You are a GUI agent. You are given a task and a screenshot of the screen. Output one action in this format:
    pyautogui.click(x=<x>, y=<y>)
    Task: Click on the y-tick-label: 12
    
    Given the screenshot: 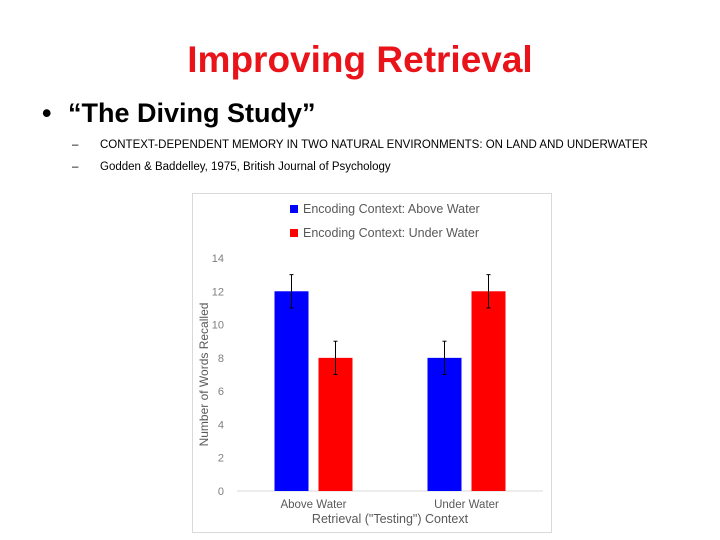 What is the action you would take?
    pyautogui.click(x=218, y=292)
    